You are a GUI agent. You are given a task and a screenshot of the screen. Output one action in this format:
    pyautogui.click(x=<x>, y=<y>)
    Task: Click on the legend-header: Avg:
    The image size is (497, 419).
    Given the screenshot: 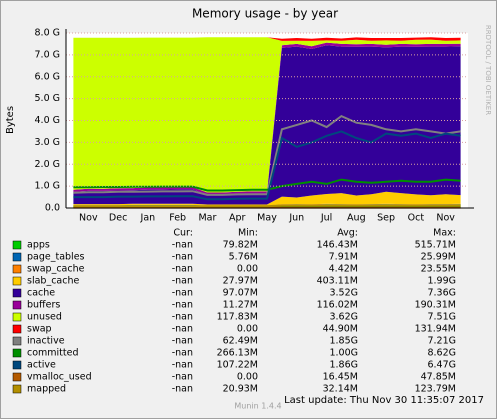 What is the action you would take?
    pyautogui.click(x=347, y=233)
    